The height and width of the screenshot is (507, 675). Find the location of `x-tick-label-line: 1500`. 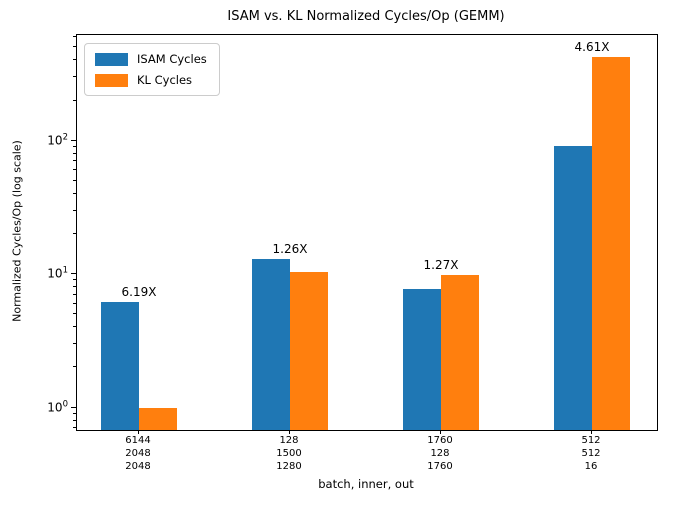

x-tick-label-line: 1500 is located at coordinates (289, 453).